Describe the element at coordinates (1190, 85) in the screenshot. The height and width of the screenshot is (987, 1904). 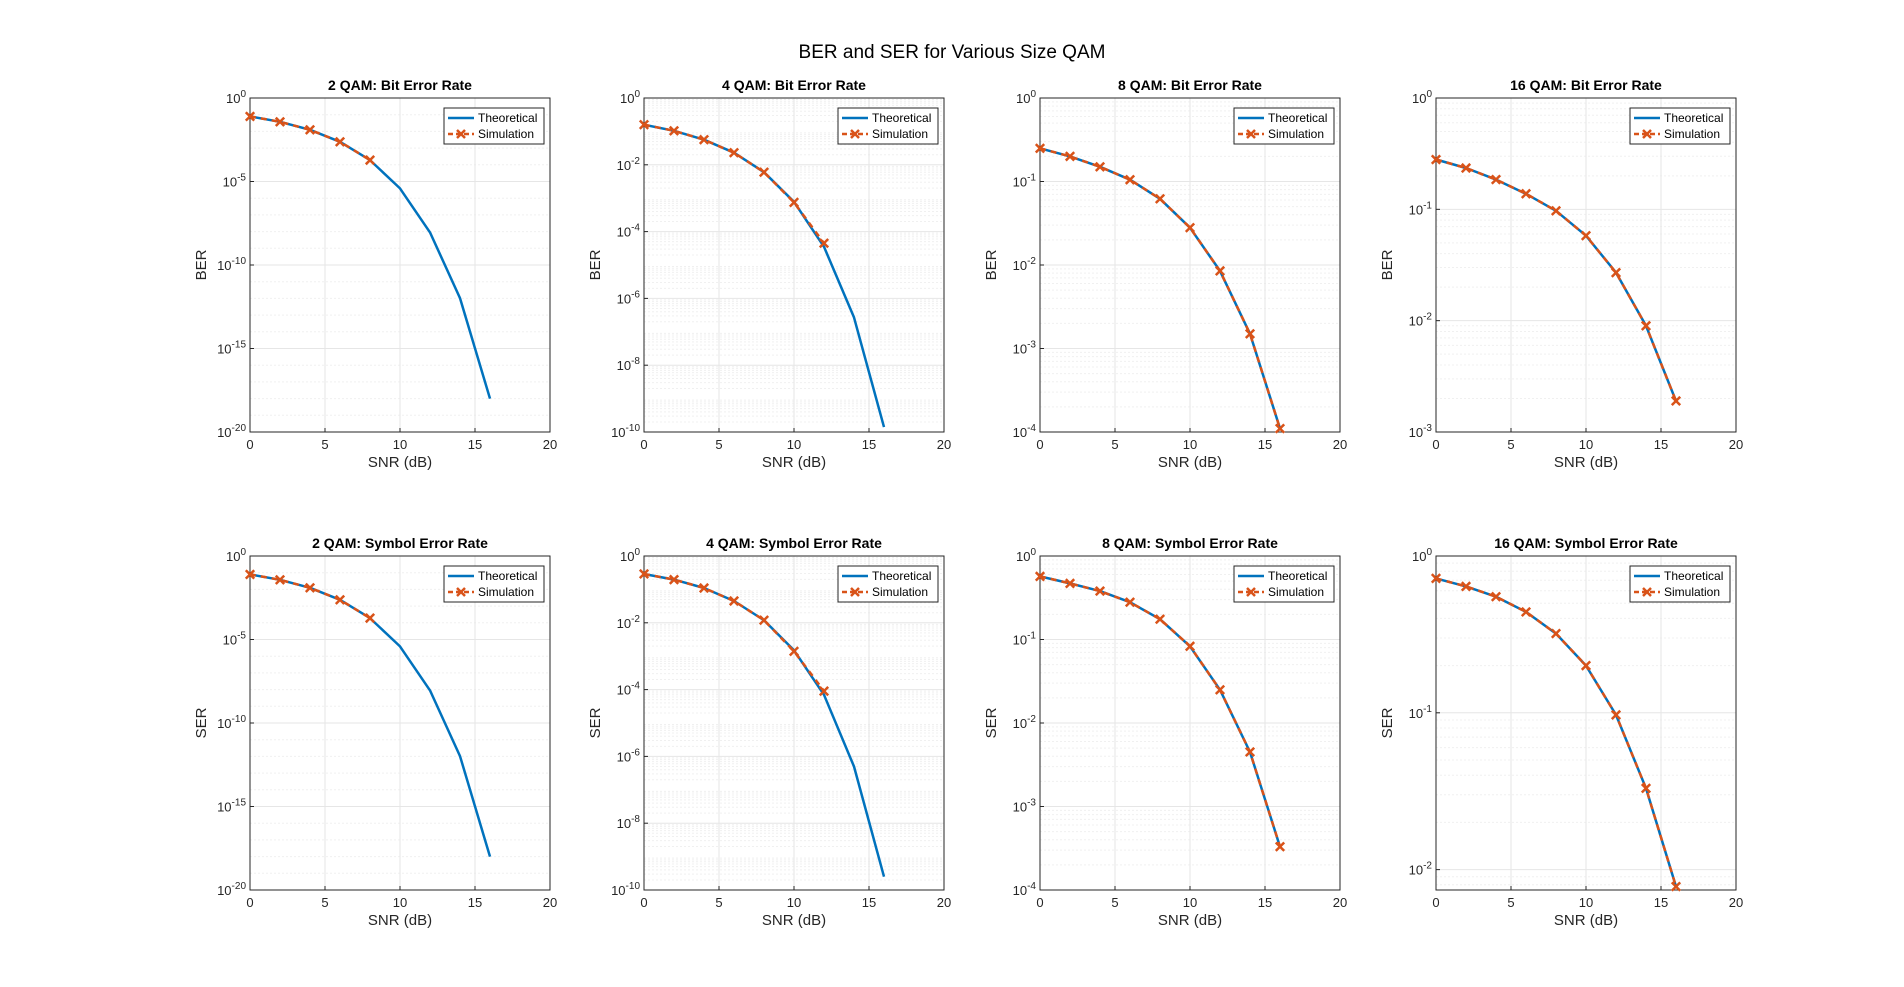
I see `subplot-title: 8 QAM: Bit Error Rate` at that location.